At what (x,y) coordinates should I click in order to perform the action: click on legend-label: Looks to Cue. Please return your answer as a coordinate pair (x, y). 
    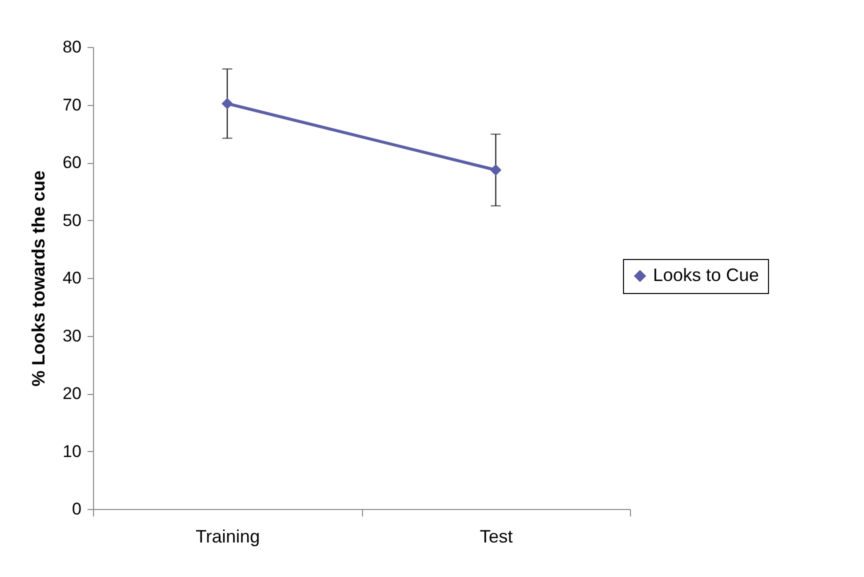
    Looking at the image, I should click on (706, 275).